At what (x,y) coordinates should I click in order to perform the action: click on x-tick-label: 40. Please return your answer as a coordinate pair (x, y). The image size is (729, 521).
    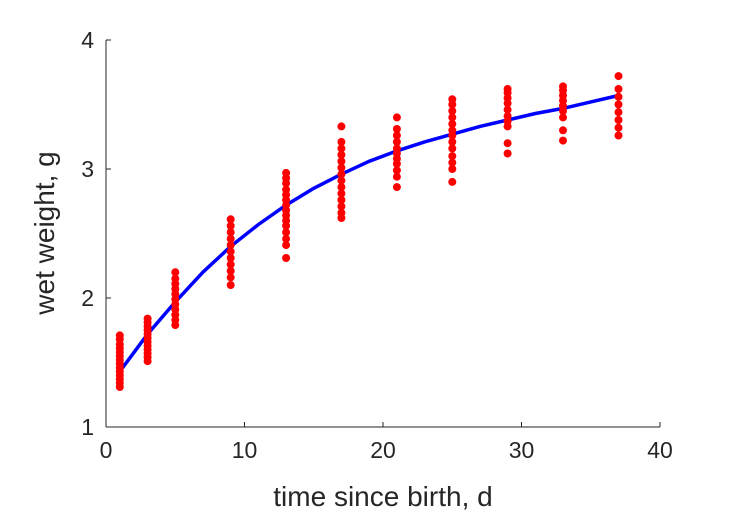
    Looking at the image, I should click on (660, 450).